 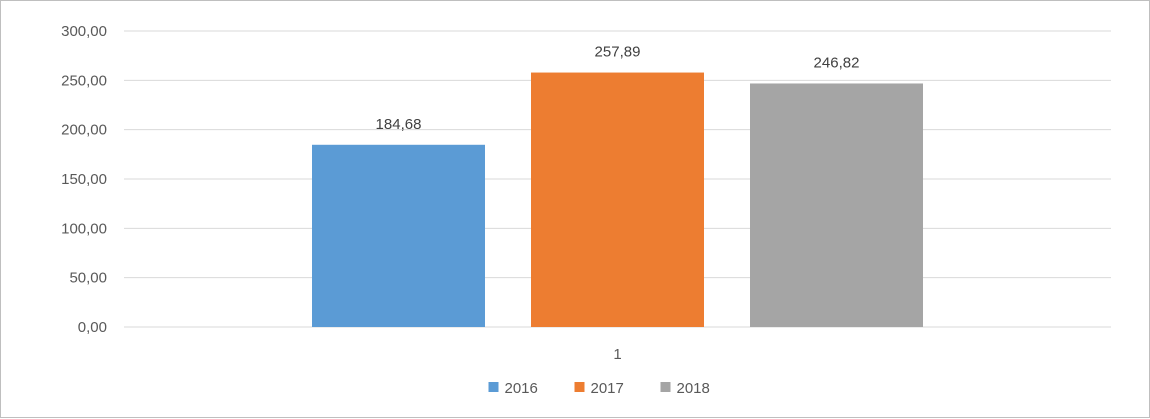 What do you see at coordinates (618, 52) in the screenshot?
I see `data-label-2017: 257,89` at bounding box center [618, 52].